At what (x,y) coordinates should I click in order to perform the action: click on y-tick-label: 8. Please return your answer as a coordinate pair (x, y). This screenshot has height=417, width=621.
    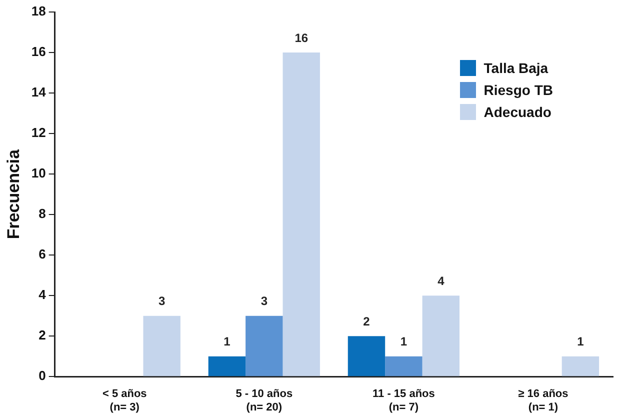
    Looking at the image, I should click on (42, 214).